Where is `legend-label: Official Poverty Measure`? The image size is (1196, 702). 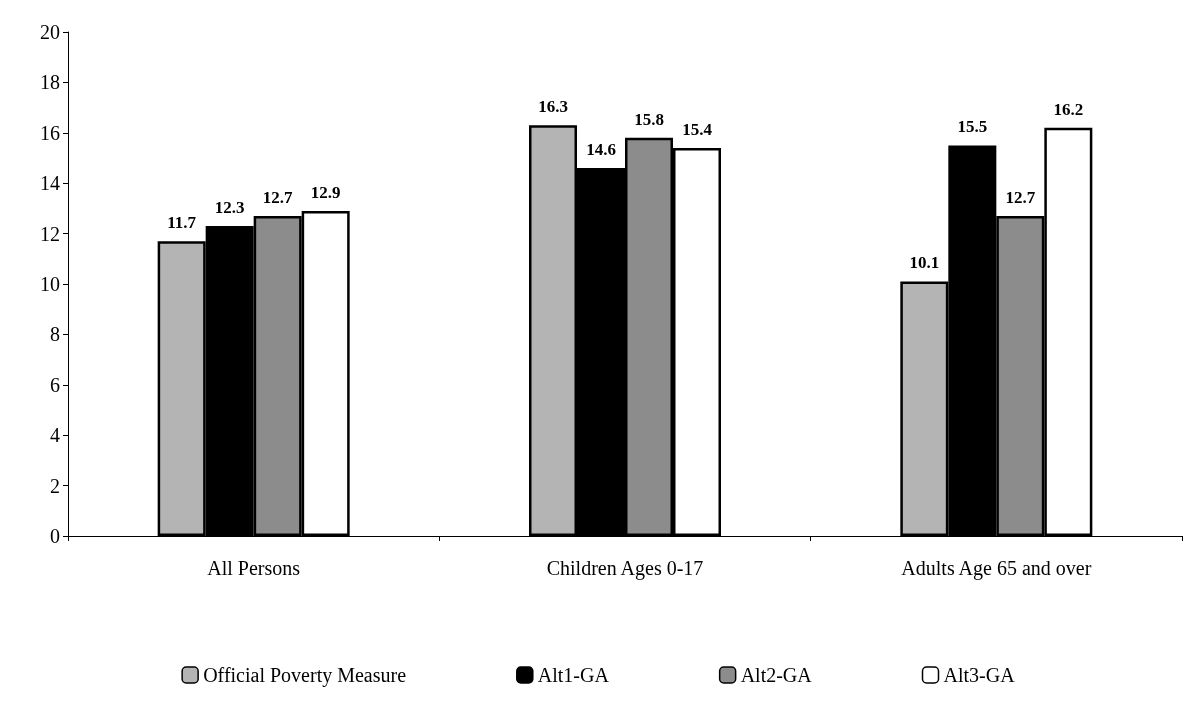
legend-label: Official Poverty Measure is located at coordinates (305, 675).